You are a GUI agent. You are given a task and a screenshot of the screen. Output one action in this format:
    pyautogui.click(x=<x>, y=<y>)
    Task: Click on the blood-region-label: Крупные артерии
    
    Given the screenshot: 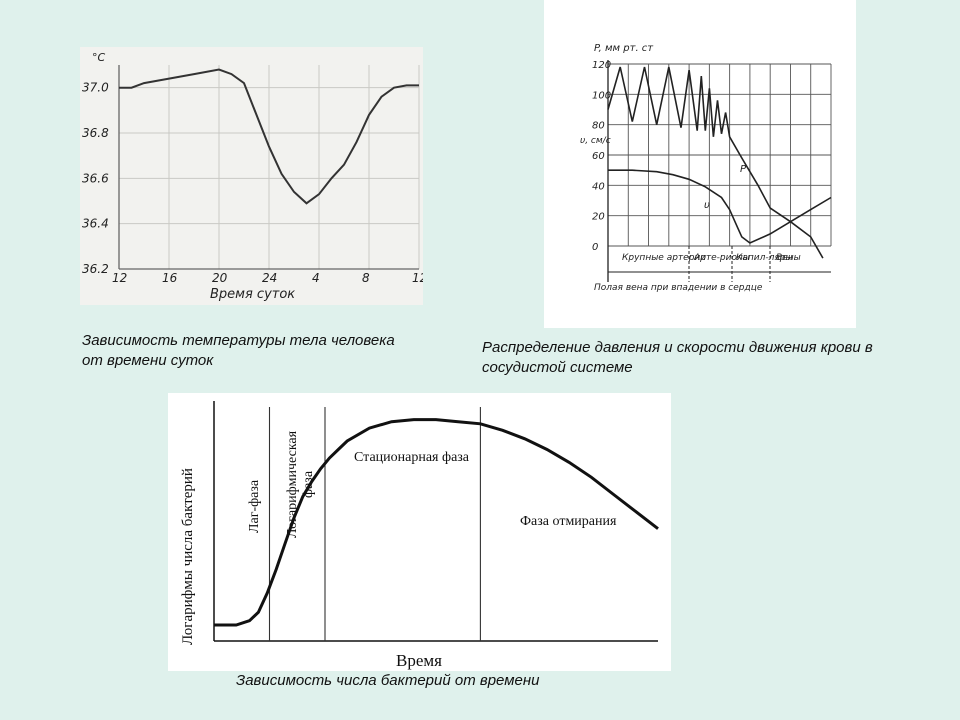 What is the action you would take?
    pyautogui.click(x=664, y=258)
    